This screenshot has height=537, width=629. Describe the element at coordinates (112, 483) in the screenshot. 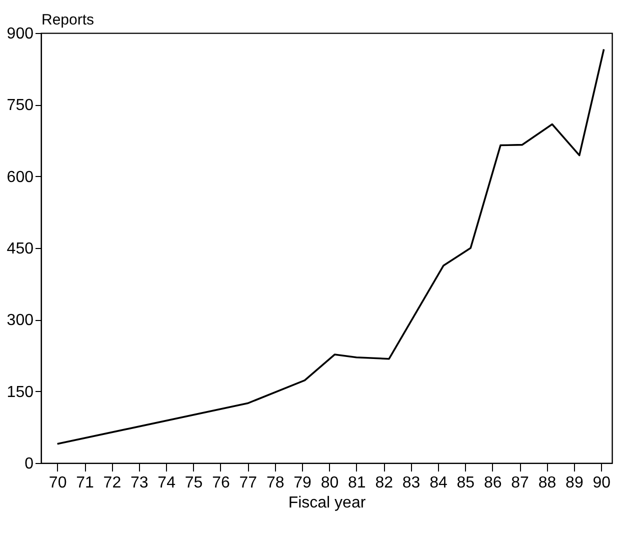

I see `x-tick-label: 72` at that location.